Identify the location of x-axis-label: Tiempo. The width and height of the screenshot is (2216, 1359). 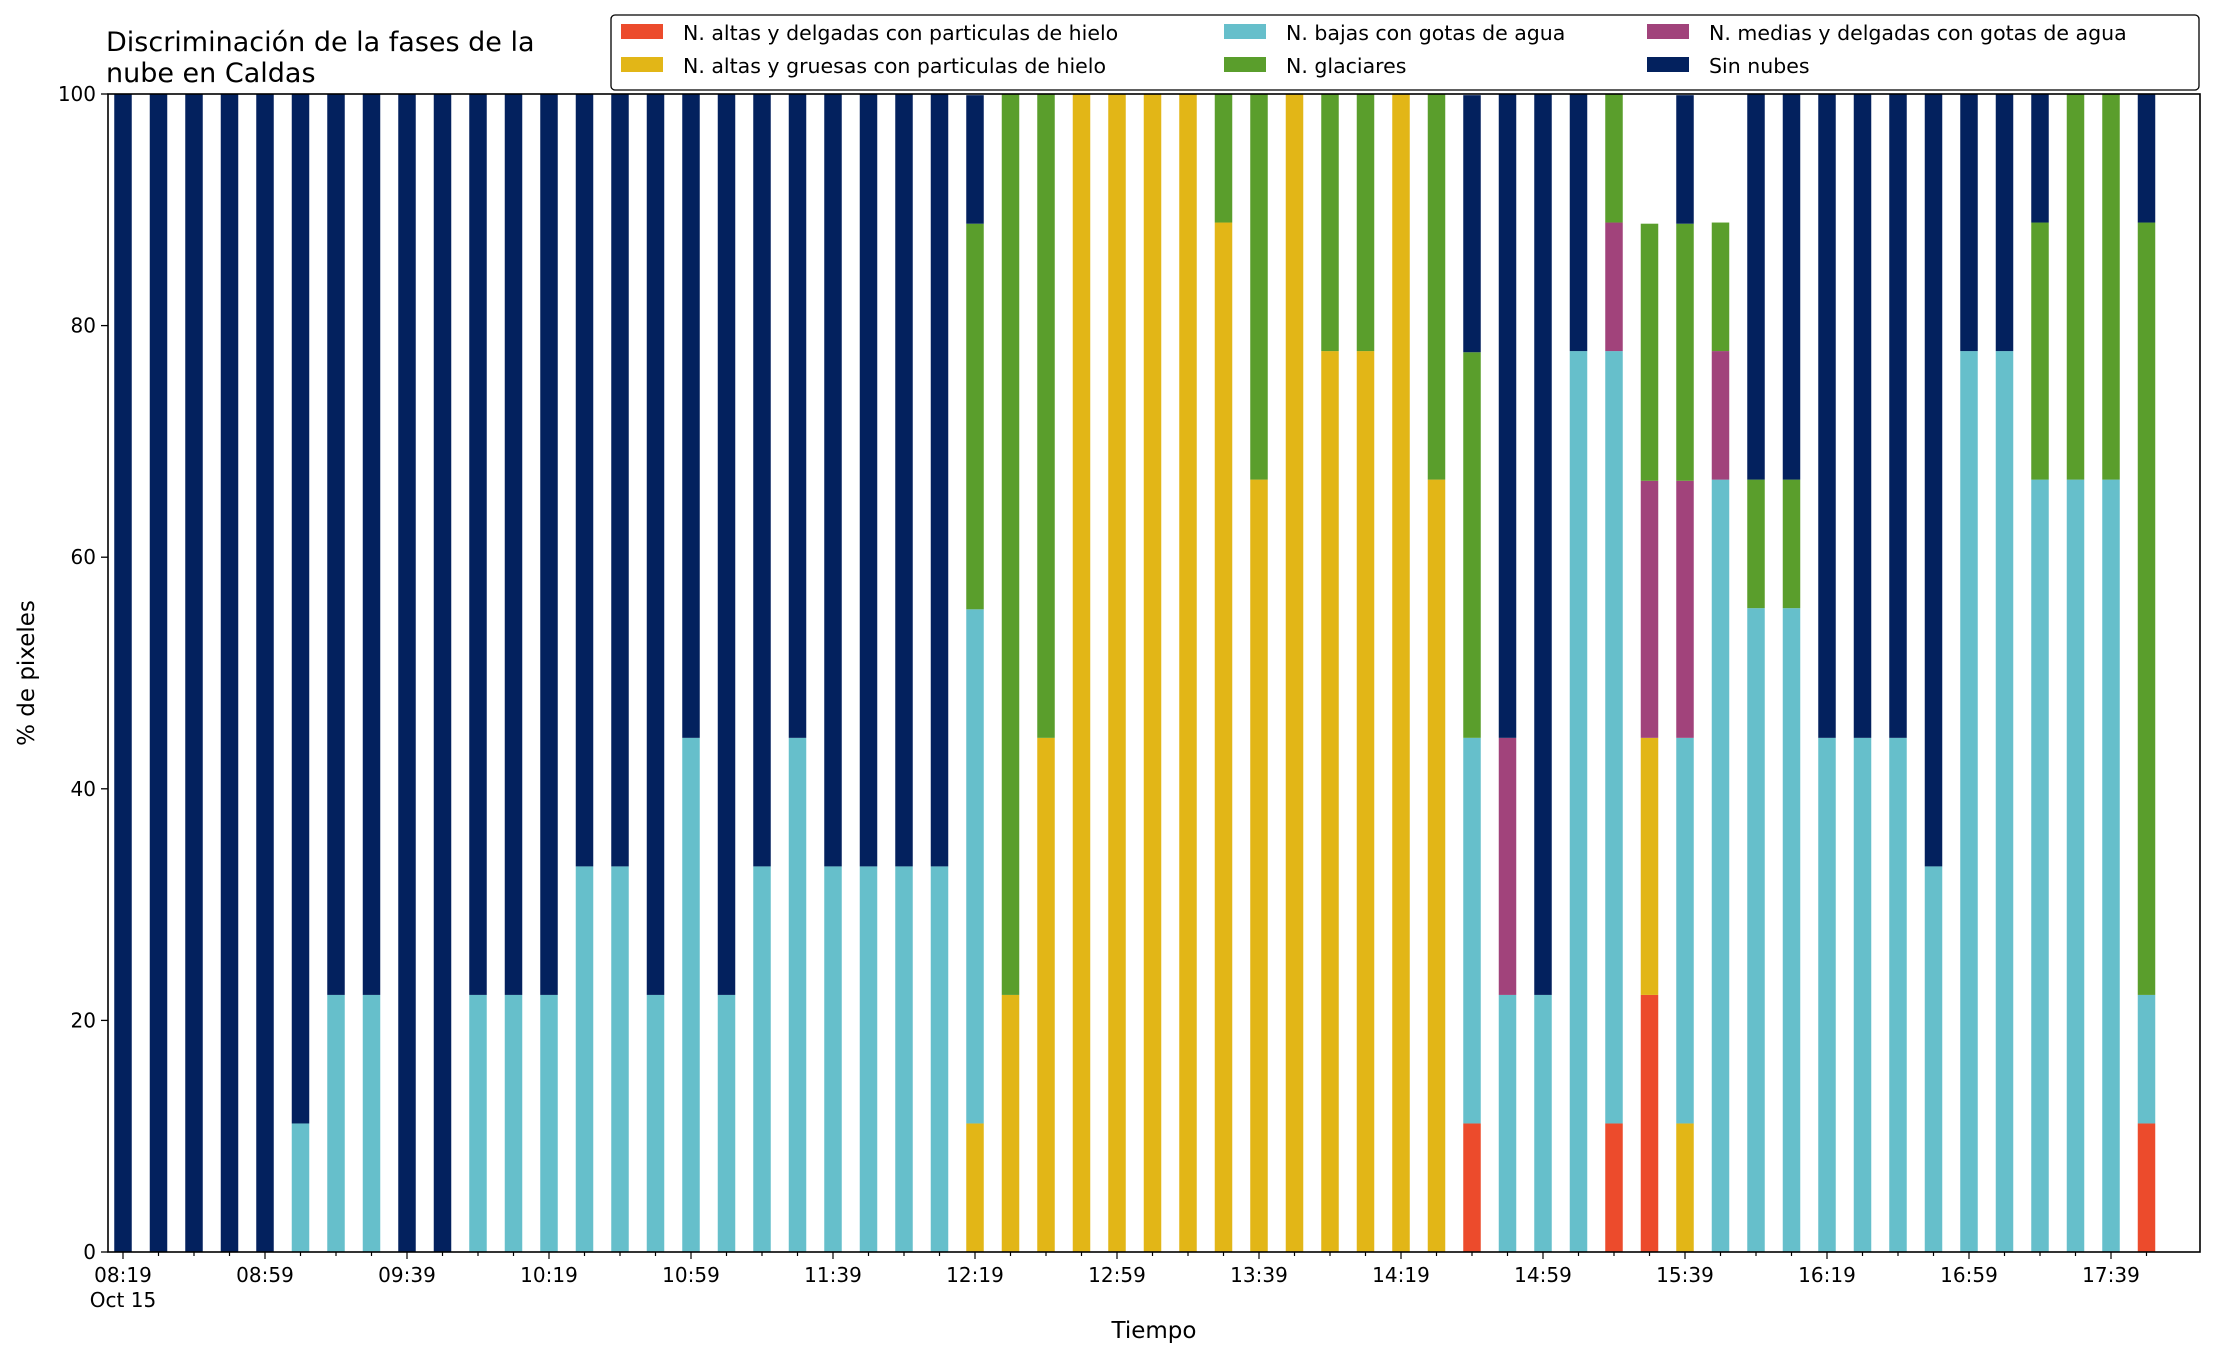
(1154, 1331).